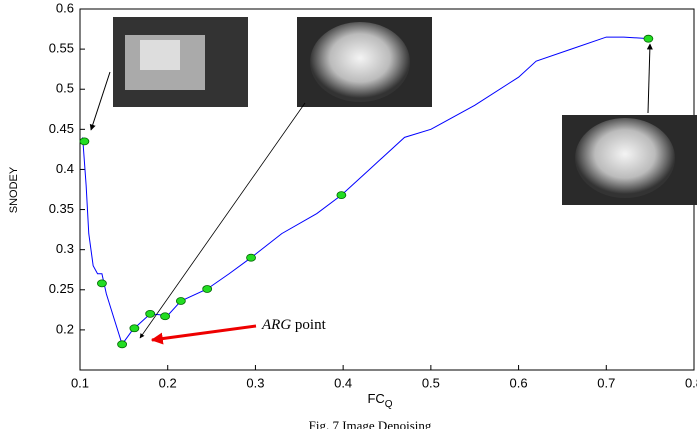 The image size is (697, 429). What do you see at coordinates (375, 398) in the screenshot?
I see `x-label-main: FC` at bounding box center [375, 398].